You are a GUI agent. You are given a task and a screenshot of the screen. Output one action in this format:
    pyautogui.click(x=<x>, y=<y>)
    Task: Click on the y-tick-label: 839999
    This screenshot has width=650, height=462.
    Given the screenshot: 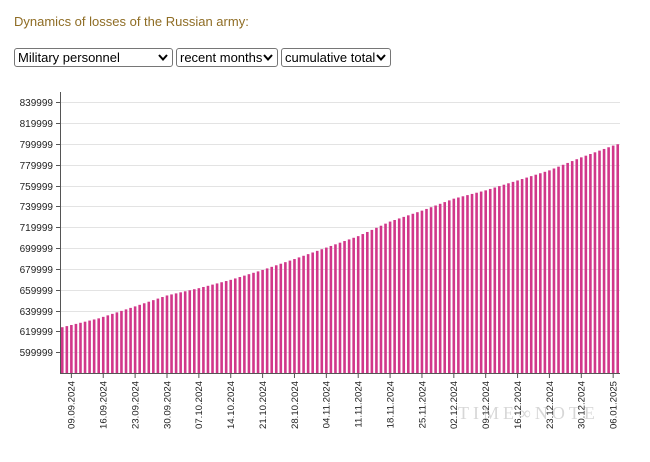 What is the action you would take?
    pyautogui.click(x=37, y=103)
    